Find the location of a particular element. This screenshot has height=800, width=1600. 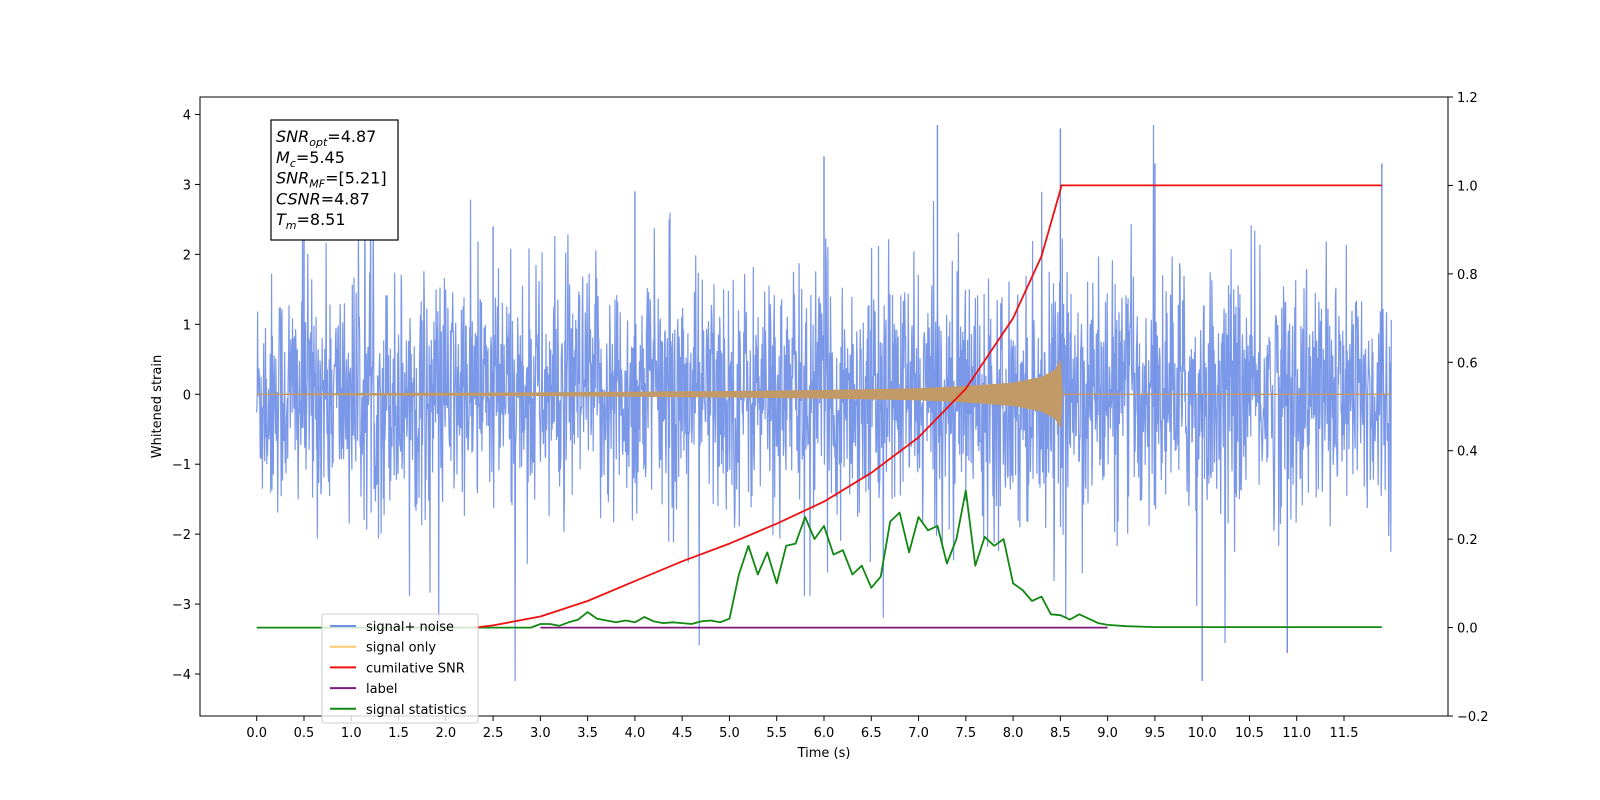

y-right-tick-label: 0.6 is located at coordinates (1467, 363).